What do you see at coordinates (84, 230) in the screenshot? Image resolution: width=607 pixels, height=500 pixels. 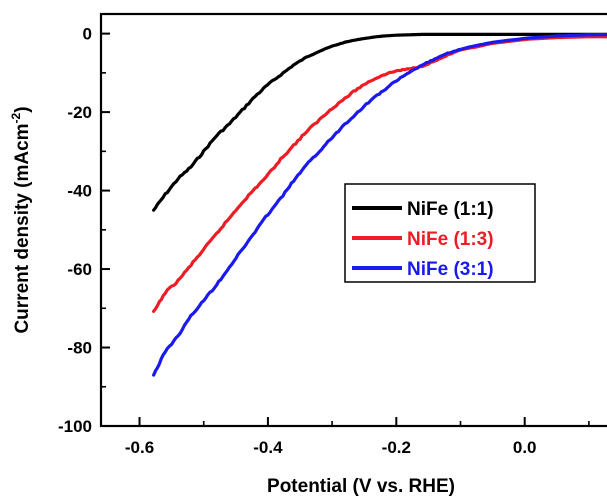 I see `y-axis-ticks: 0 -20 -40 -60 -80 -100` at bounding box center [84, 230].